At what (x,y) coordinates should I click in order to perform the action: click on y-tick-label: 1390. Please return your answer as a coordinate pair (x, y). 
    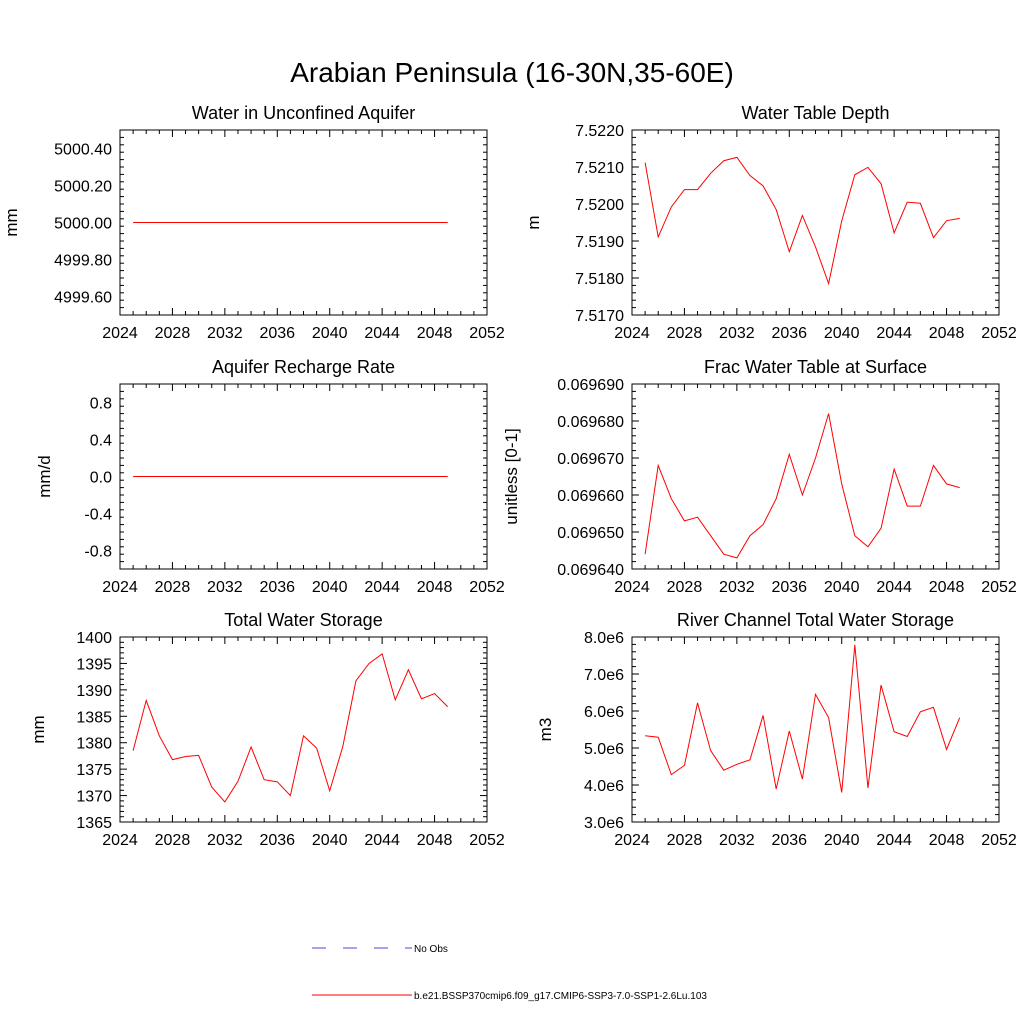
    Looking at the image, I should click on (94, 691).